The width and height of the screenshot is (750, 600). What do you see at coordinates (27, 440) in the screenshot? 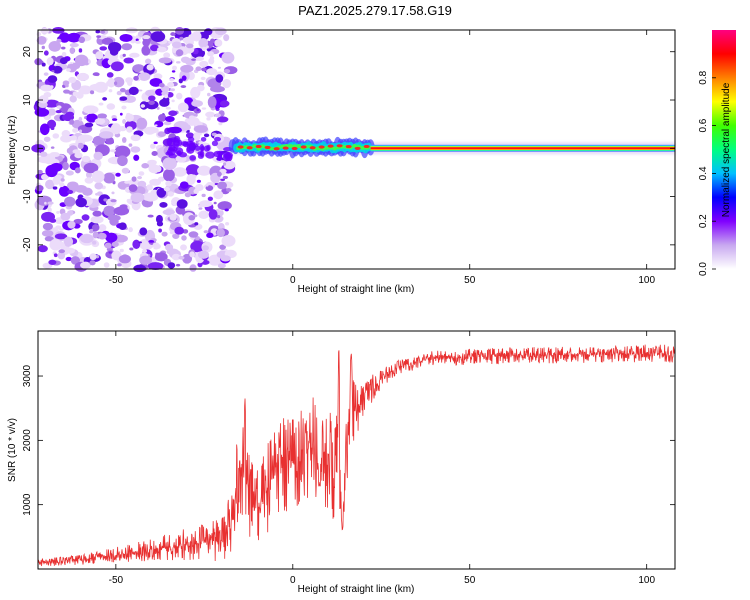
I see `y-tick-label: 2000` at bounding box center [27, 440].